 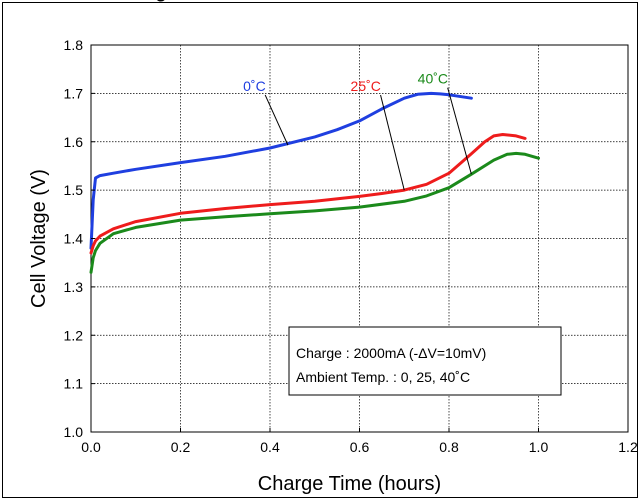 I want to click on x-tick-label: 0.8, so click(x=449, y=447).